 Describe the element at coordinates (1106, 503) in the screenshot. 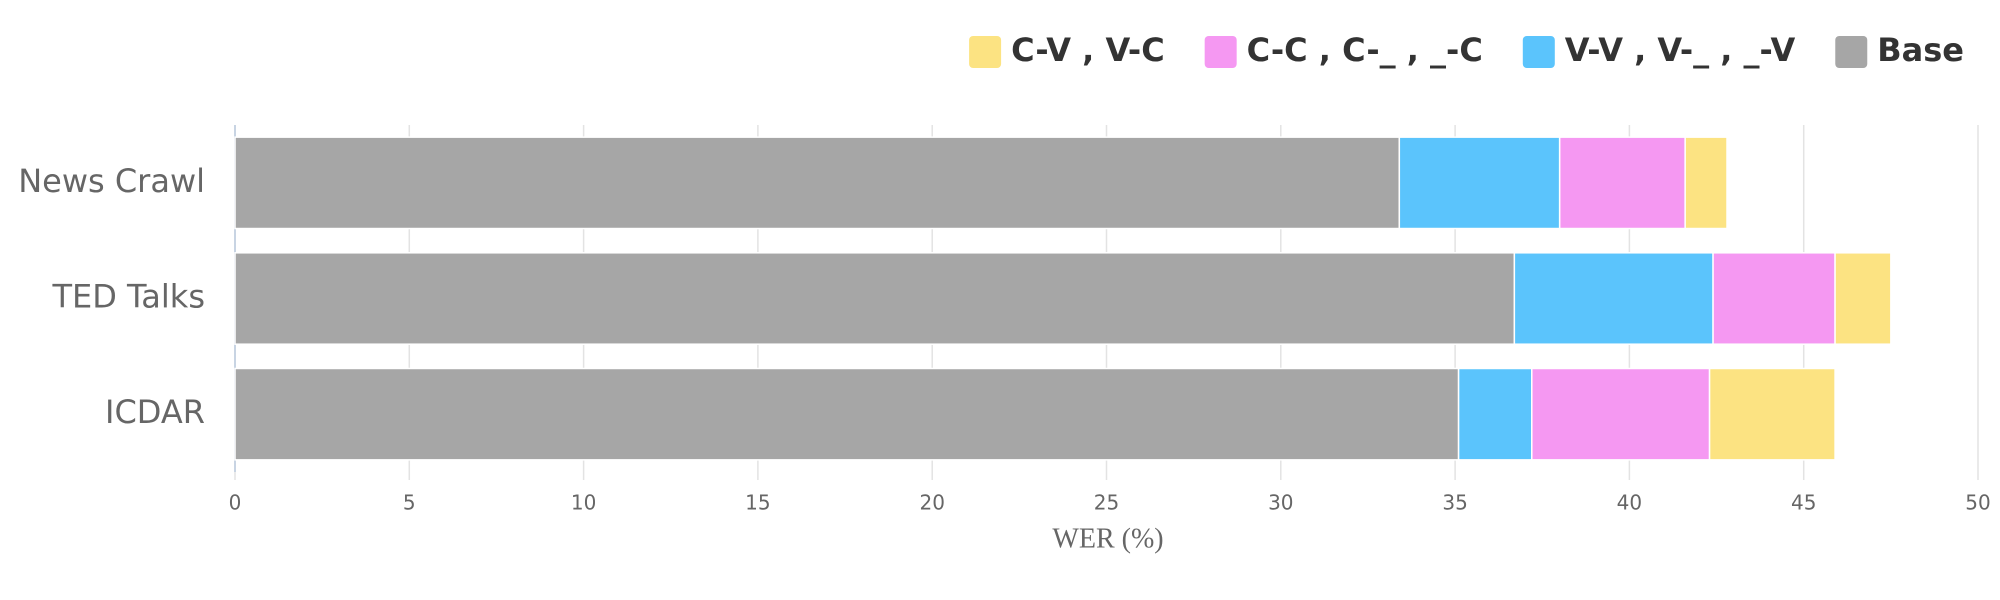

I see `x-tick-label: 25` at that location.